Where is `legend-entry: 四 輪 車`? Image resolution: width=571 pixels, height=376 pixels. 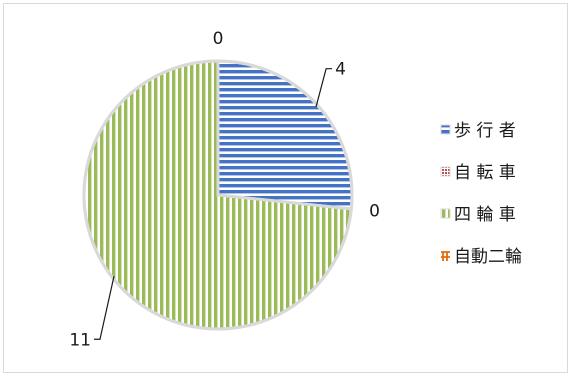 legend-entry: 四 輪 車 is located at coordinates (478, 215).